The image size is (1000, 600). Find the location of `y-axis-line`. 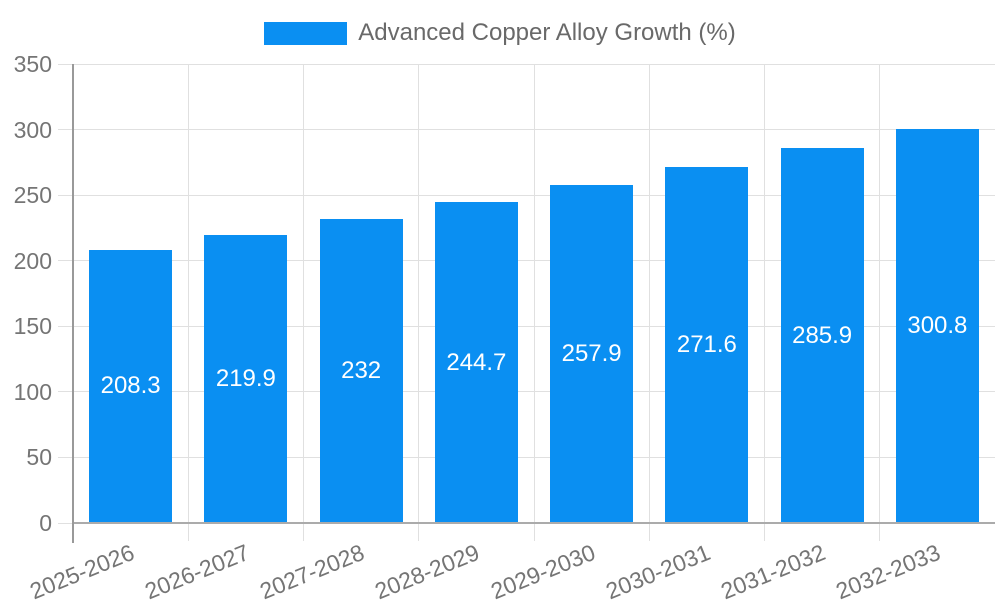

y-axis-line is located at coordinates (73, 303).